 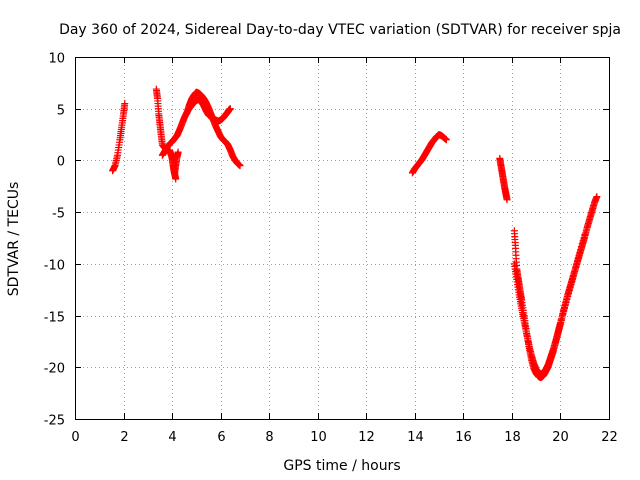 What do you see at coordinates (172, 437) in the screenshot?
I see `x-tick-label: 4` at bounding box center [172, 437].